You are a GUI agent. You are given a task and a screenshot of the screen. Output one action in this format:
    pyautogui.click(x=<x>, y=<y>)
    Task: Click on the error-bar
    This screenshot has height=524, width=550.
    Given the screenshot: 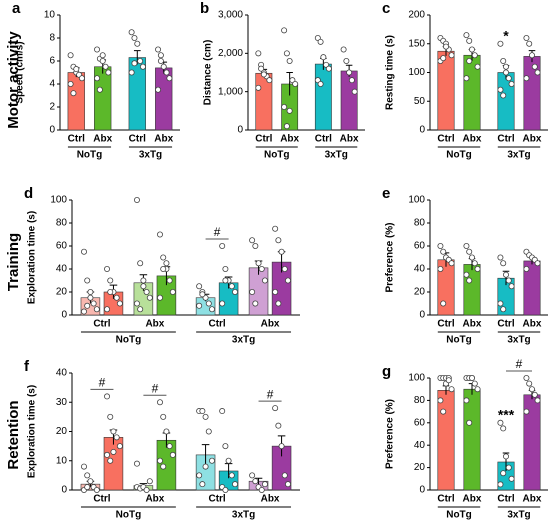 What is the action you would take?
    pyautogui.click(x=258, y=481)
    